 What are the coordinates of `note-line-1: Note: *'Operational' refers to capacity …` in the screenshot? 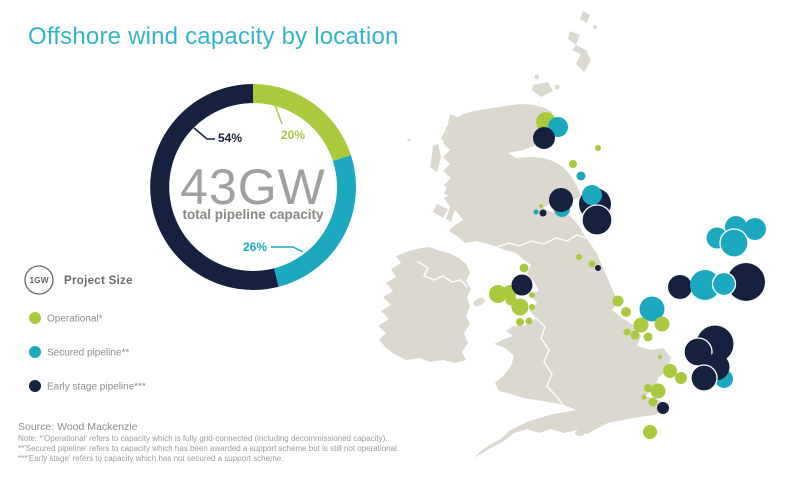 It's located at (202, 438).